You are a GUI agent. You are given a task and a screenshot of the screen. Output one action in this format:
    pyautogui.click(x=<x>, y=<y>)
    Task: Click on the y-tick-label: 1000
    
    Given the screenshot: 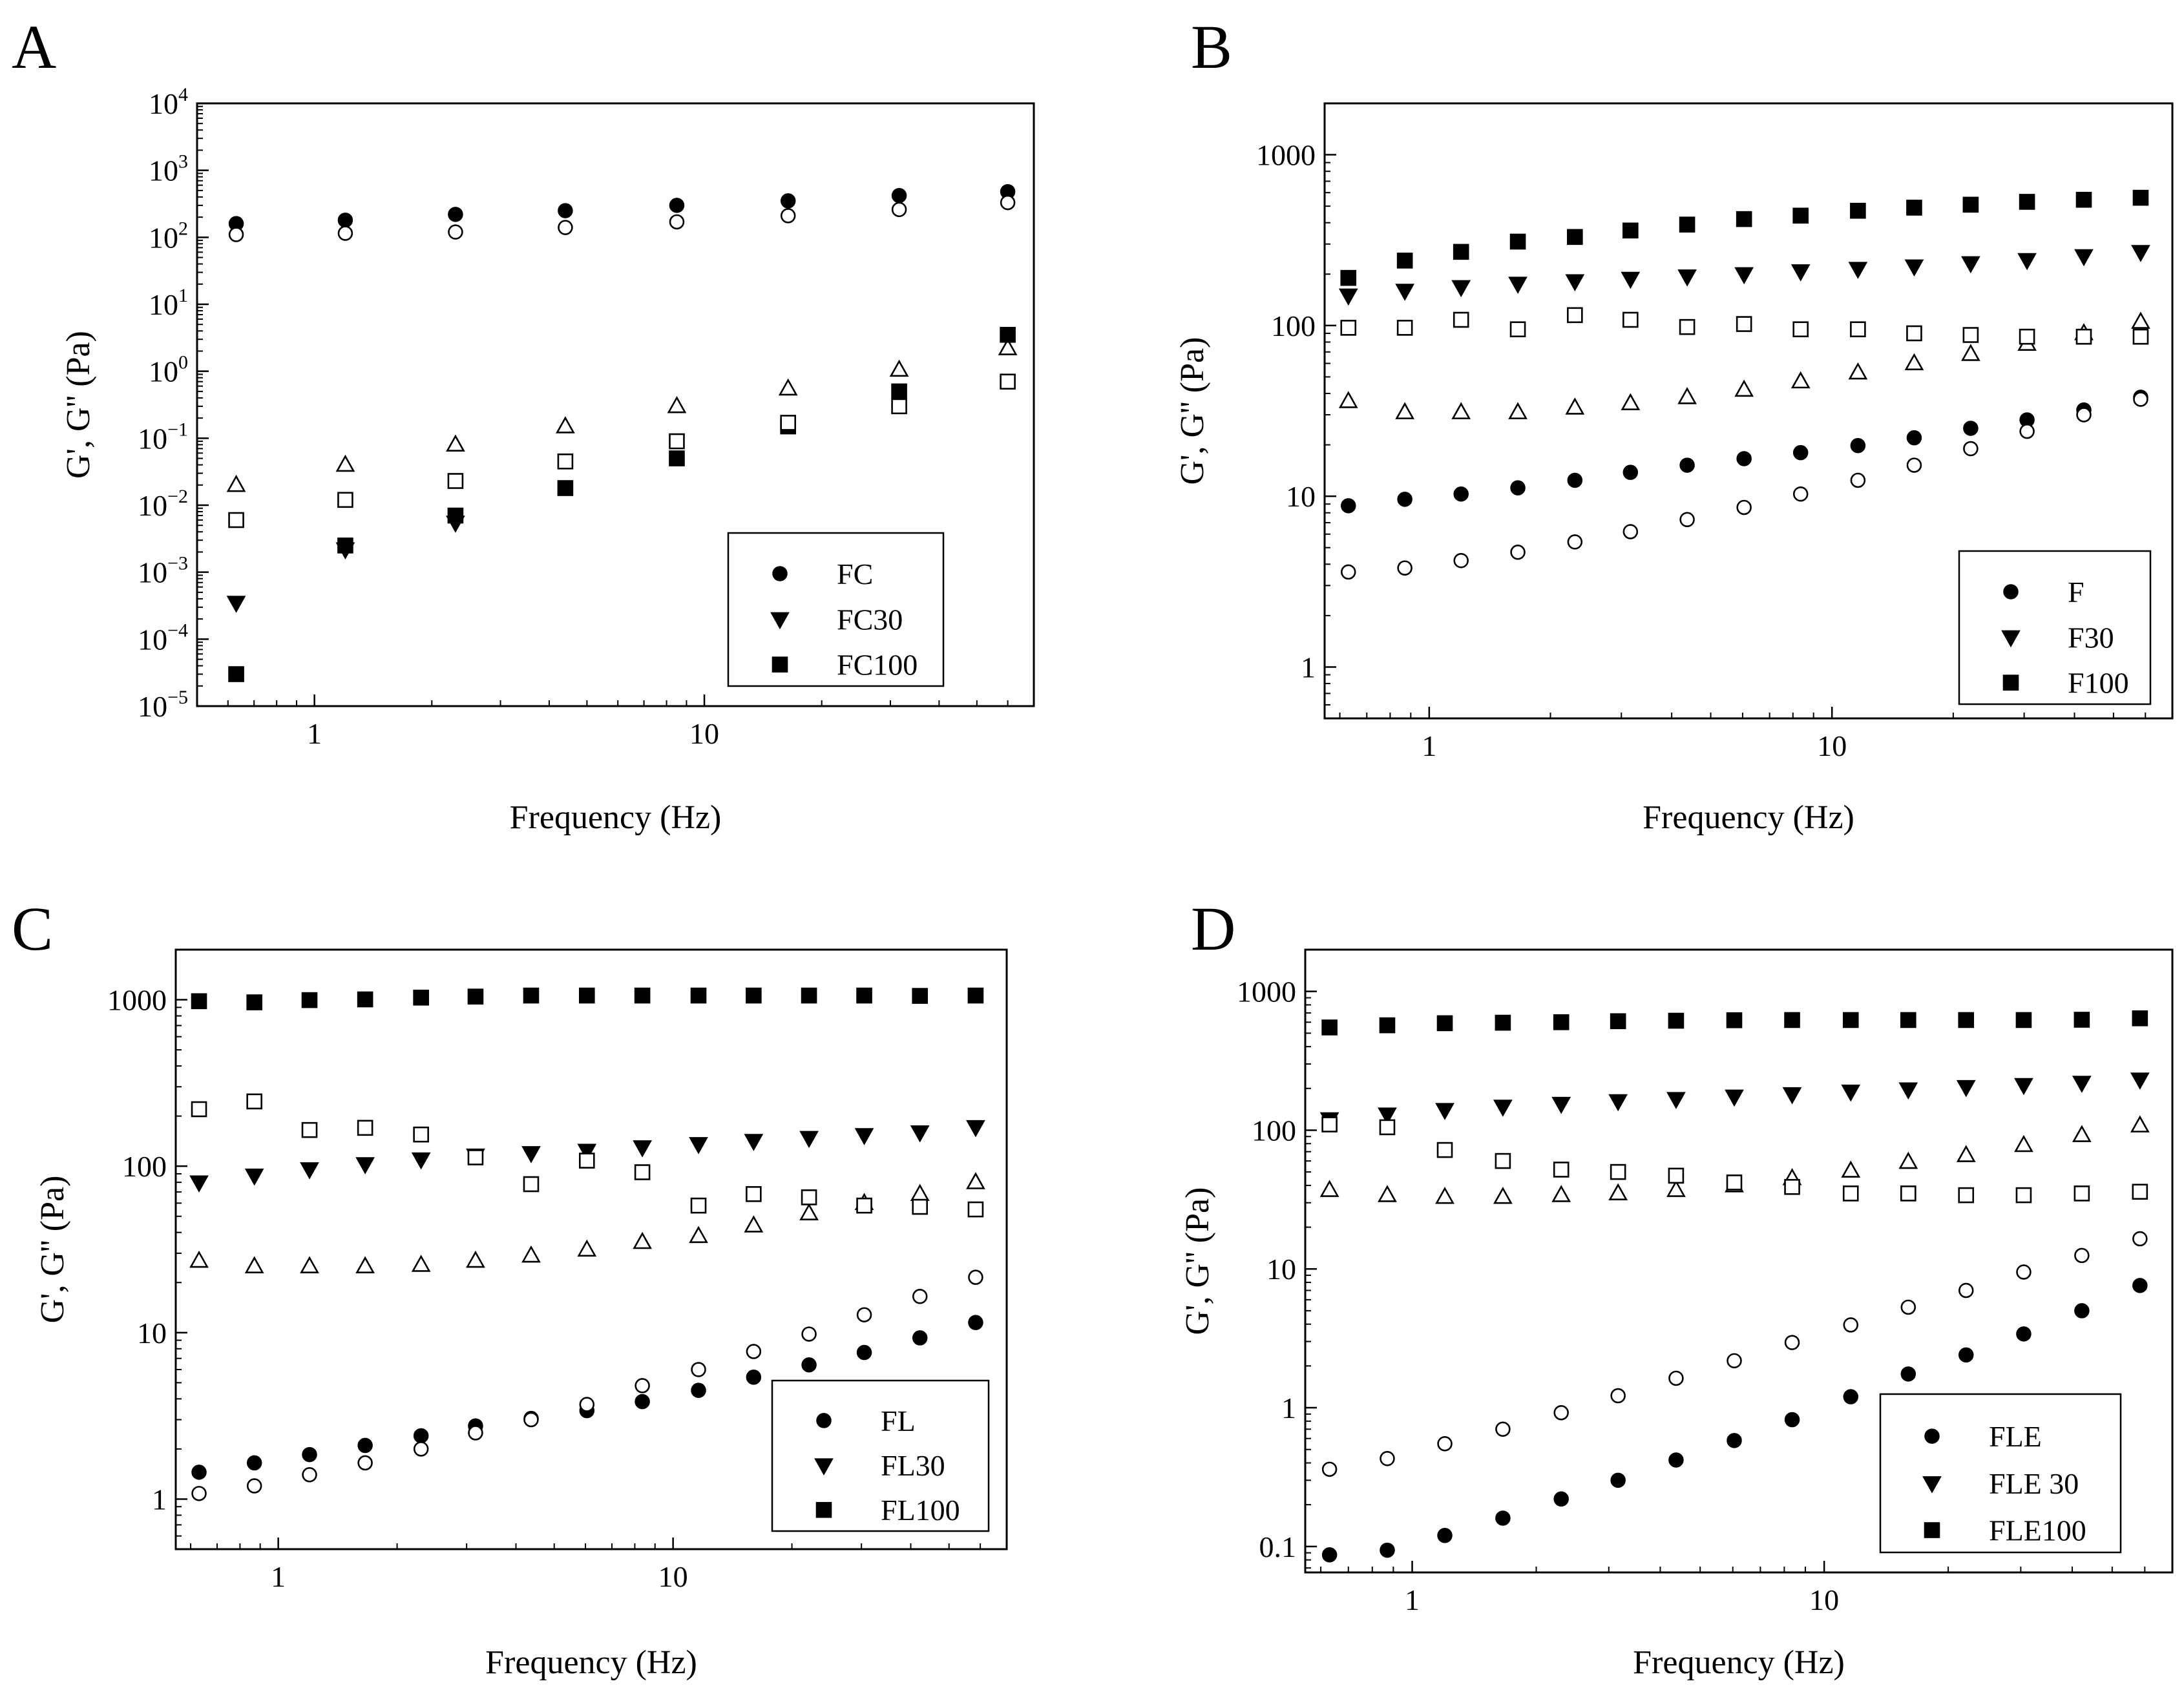 What is the action you would take?
    pyautogui.click(x=137, y=1000)
    